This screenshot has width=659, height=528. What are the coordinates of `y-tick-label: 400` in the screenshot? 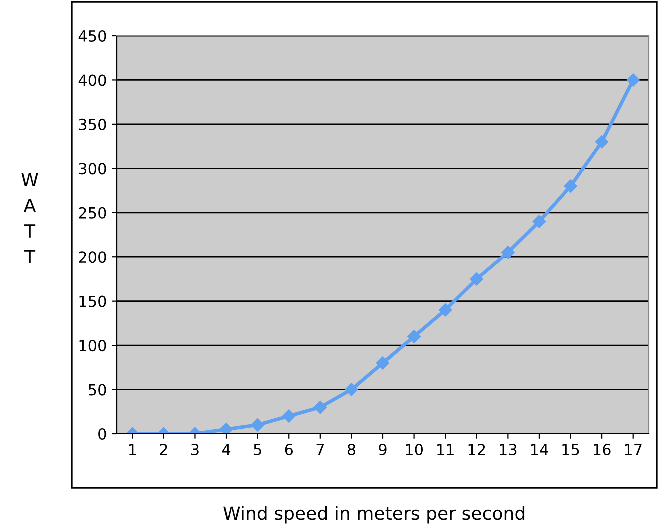 It's located at (92, 80).